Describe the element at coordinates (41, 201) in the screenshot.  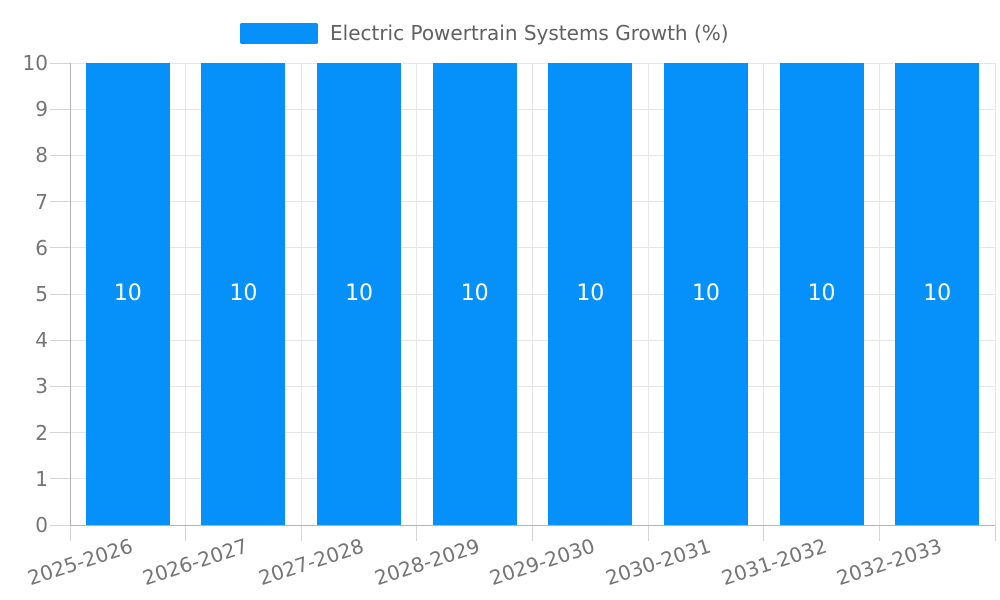
I see `y-axis-label: 7` at that location.